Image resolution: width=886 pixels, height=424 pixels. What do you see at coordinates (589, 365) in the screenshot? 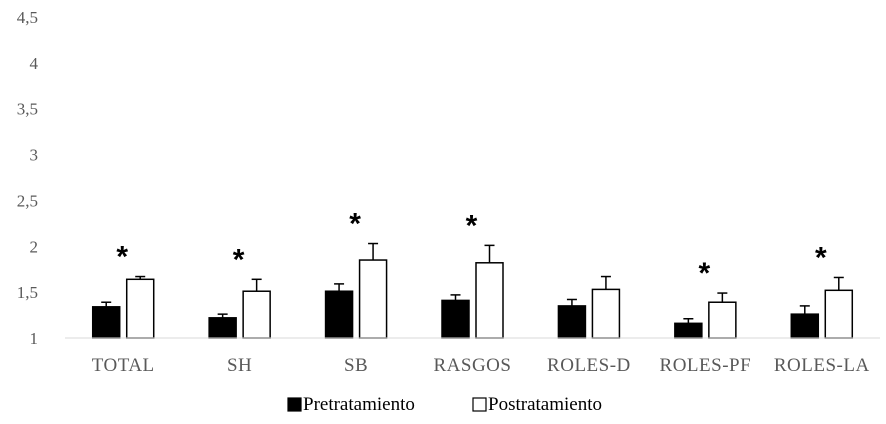
I see `x-tick-label: ROLES-D` at bounding box center [589, 365].